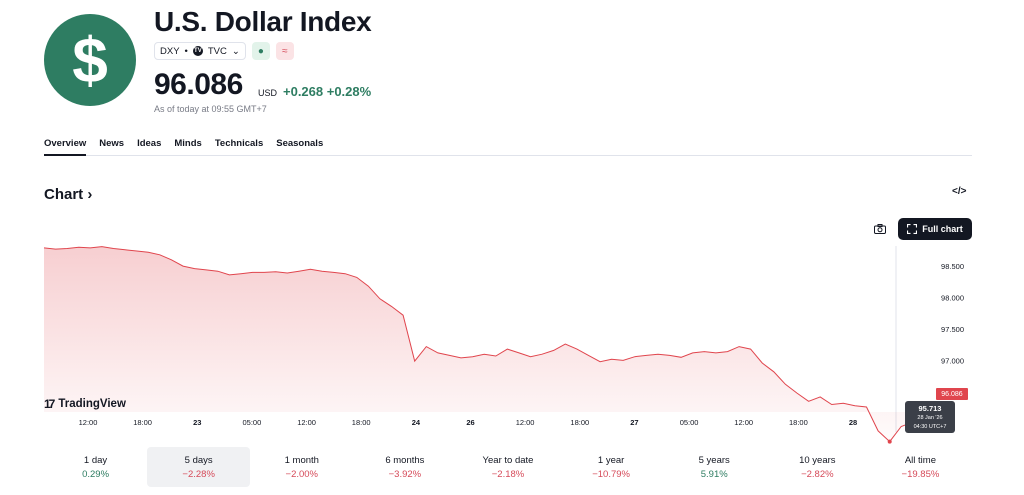  I want to click on tab-news: News, so click(112, 143).